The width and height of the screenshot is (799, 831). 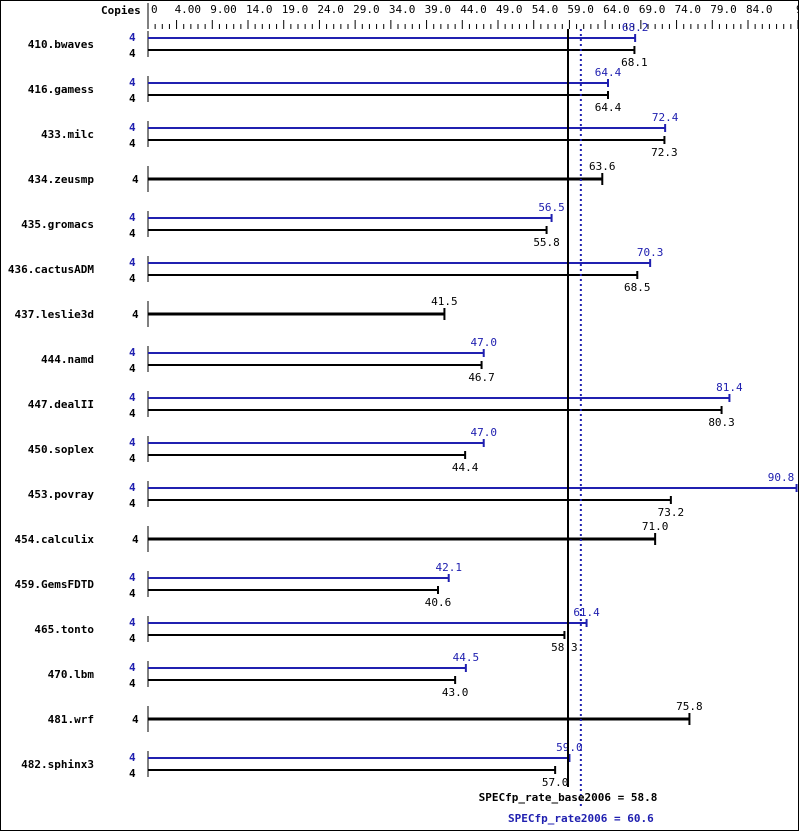 I want to click on value-label-base: 68.5, so click(x=637, y=287).